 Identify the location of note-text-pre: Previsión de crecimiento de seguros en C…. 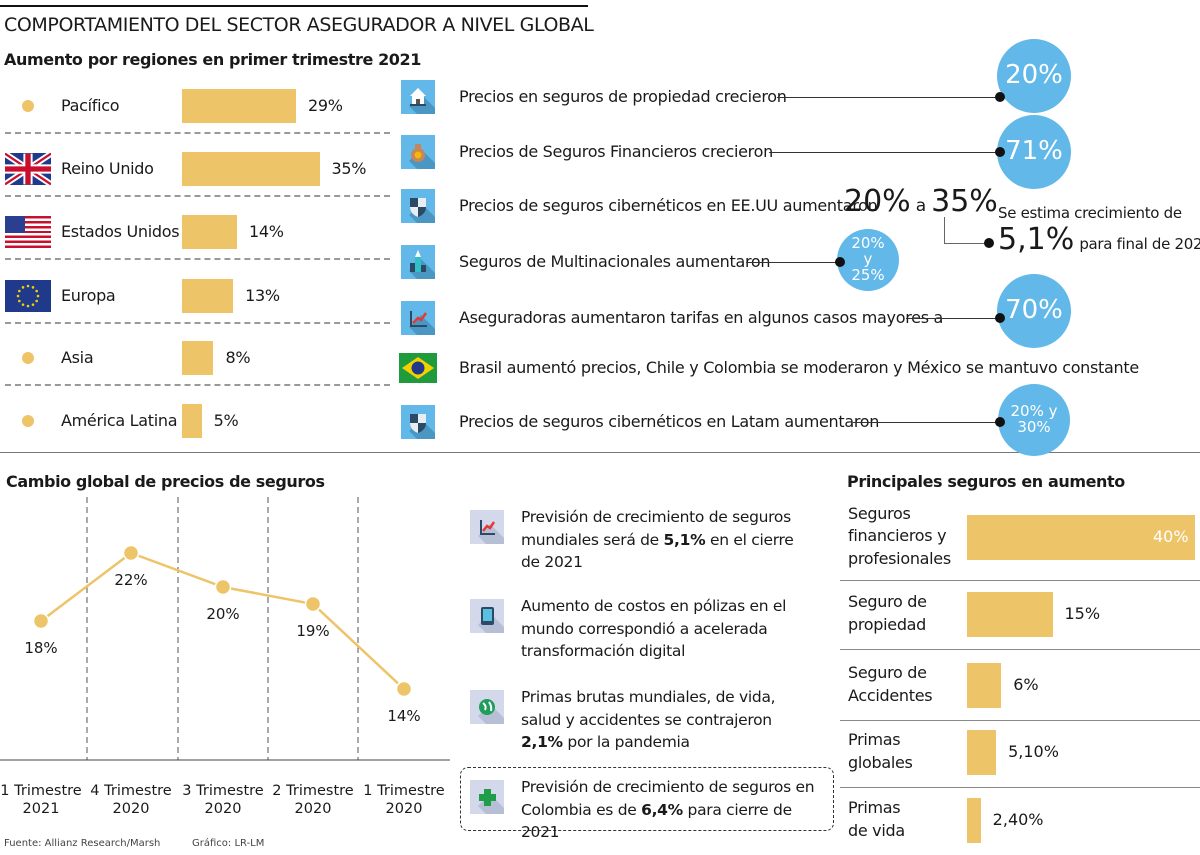
(668, 798).